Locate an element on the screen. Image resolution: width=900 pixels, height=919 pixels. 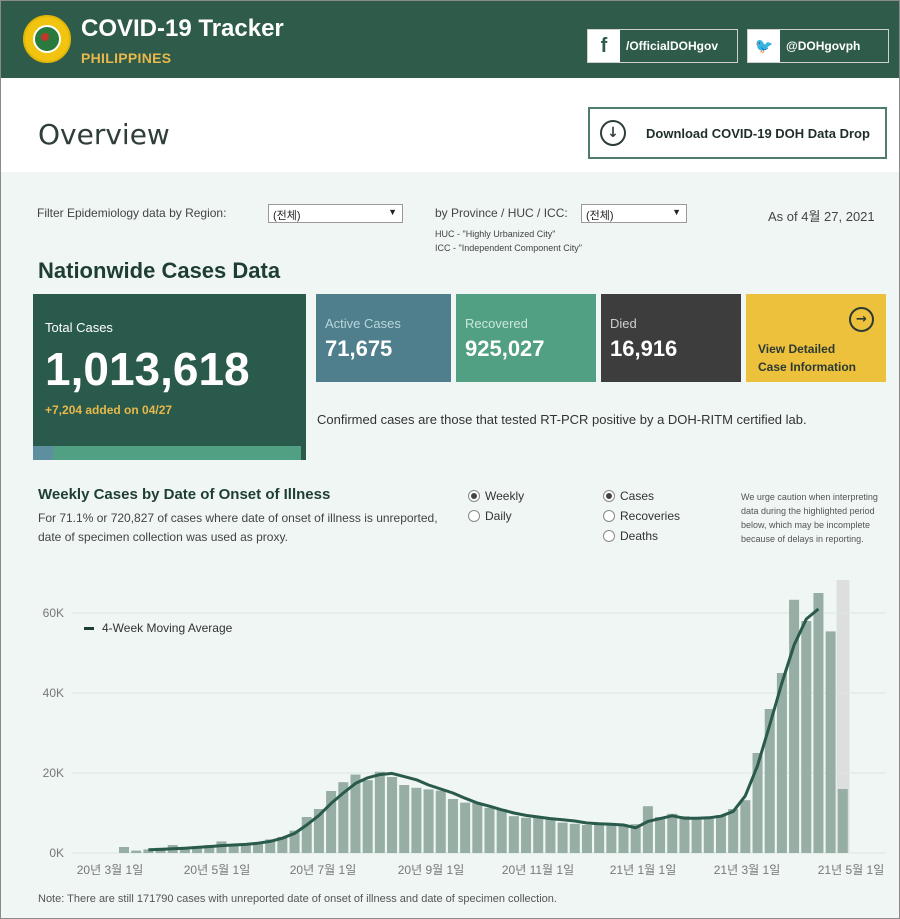
twitter-link: 🐦 @DOHgovph is located at coordinates (818, 46).